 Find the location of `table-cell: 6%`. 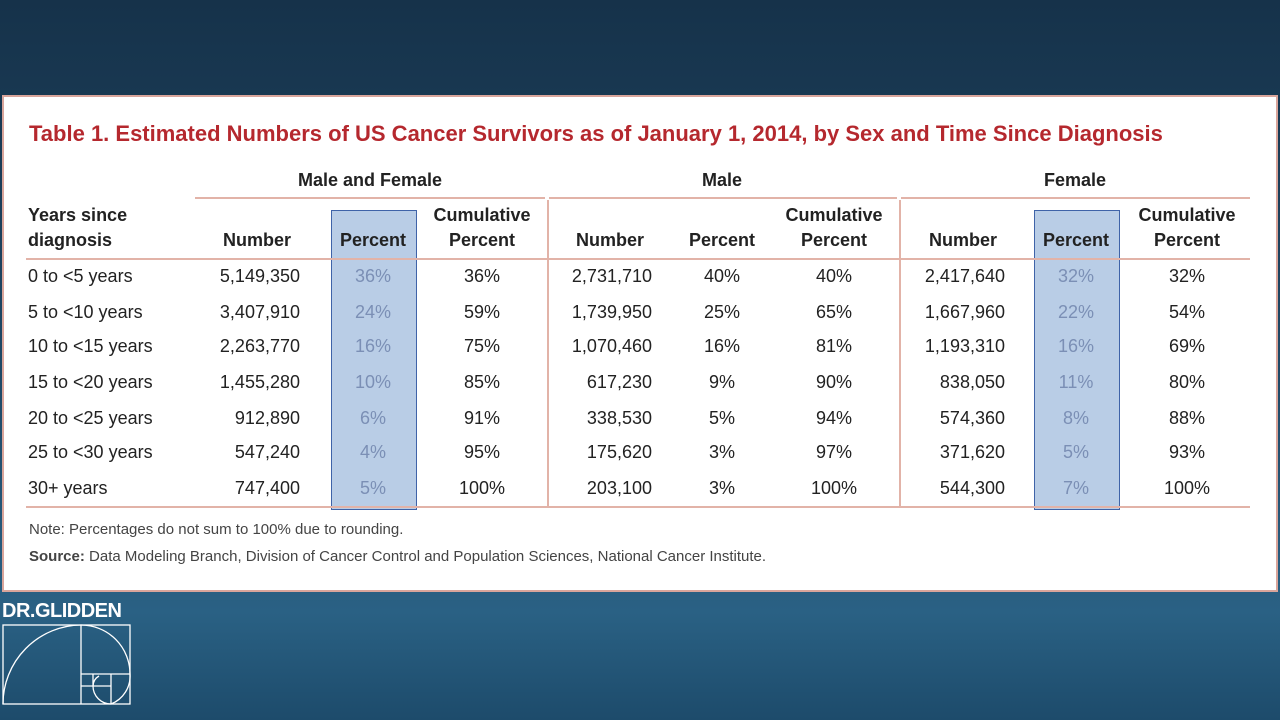

table-cell: 6% is located at coordinates (372, 418).